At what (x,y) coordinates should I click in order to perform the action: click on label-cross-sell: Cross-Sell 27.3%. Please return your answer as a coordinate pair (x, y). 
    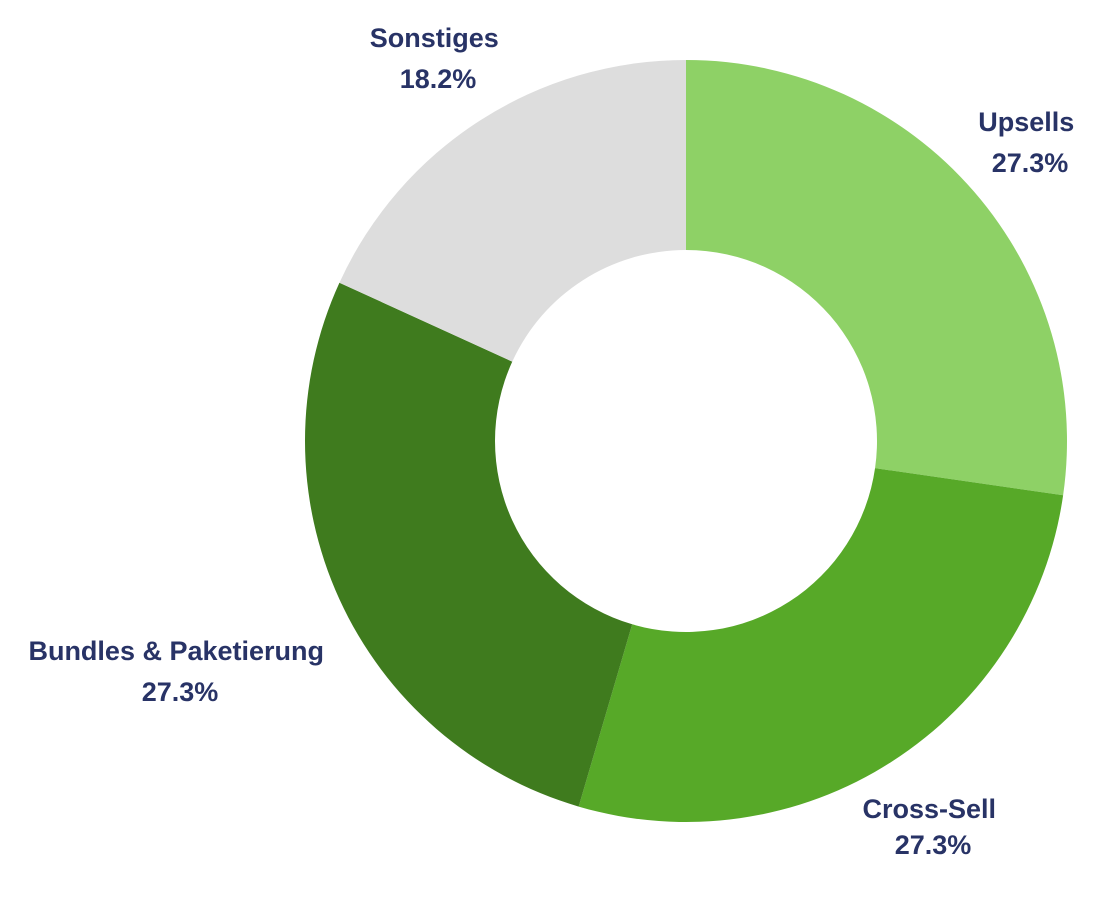
    Looking at the image, I should click on (932, 827).